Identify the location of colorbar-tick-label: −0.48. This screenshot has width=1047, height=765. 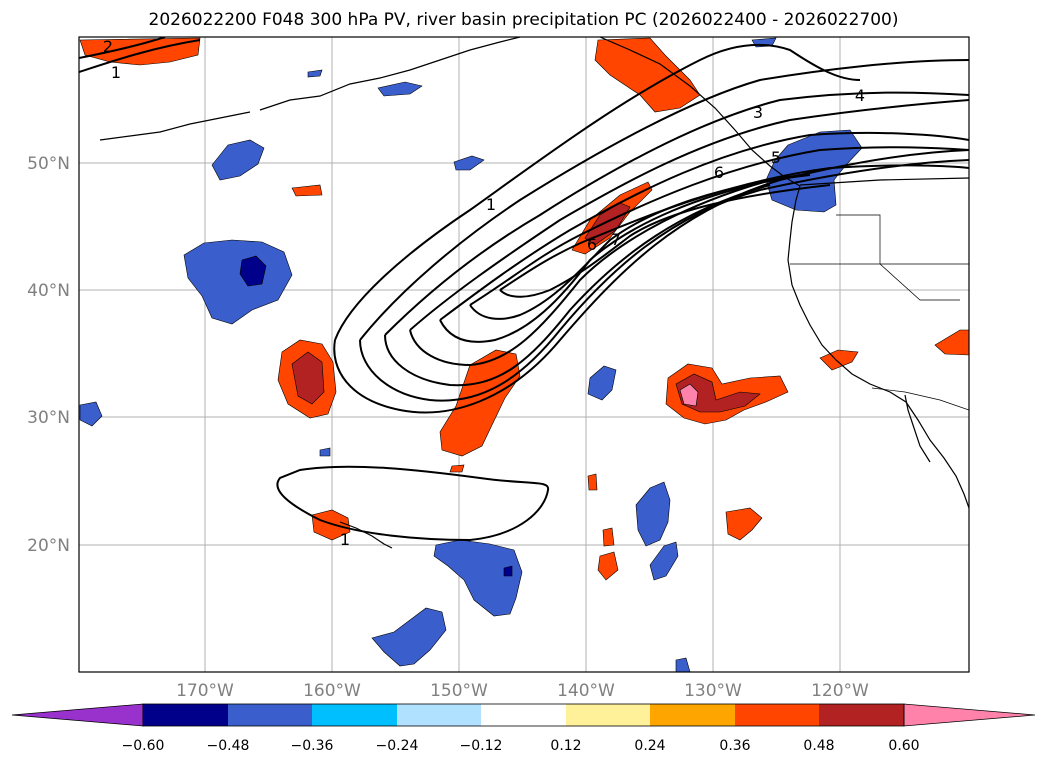
(228, 746).